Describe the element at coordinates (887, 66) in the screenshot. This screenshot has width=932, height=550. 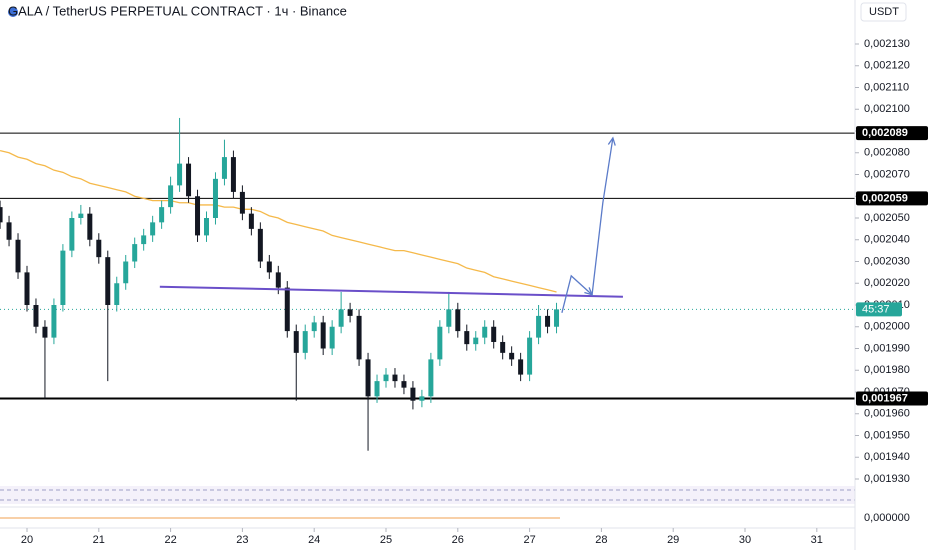
I see `y-tick-label: 0,002120` at that location.